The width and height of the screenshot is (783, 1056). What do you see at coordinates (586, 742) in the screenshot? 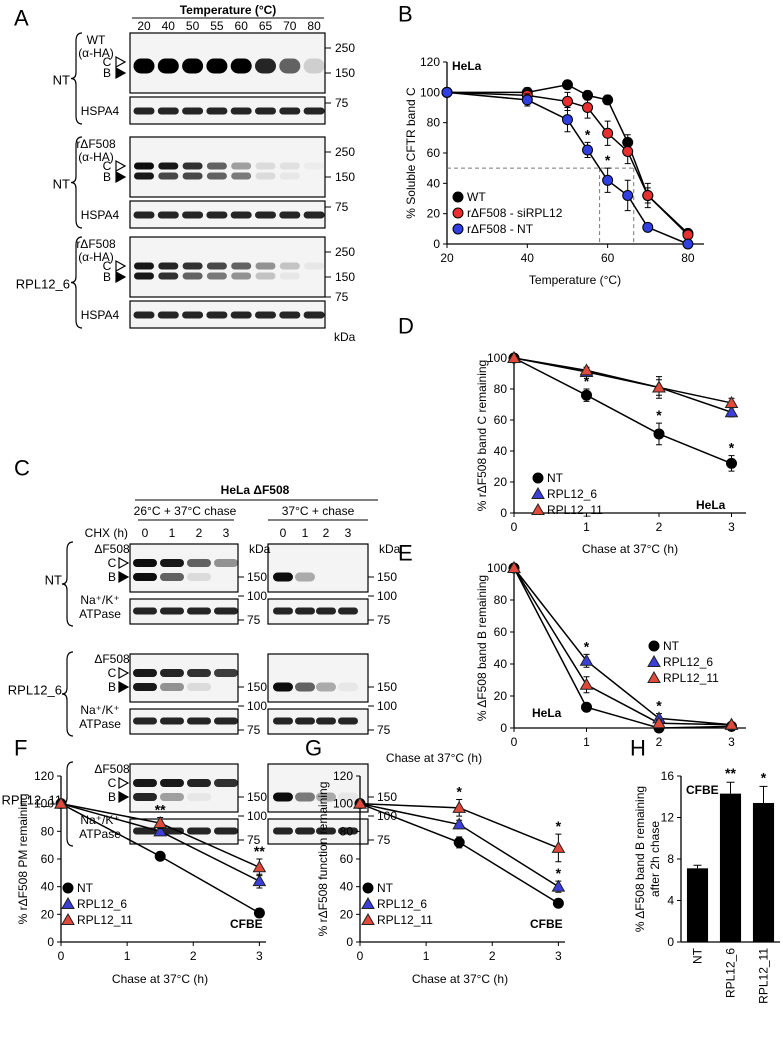
I see `x-tick-label: 1` at bounding box center [586, 742].